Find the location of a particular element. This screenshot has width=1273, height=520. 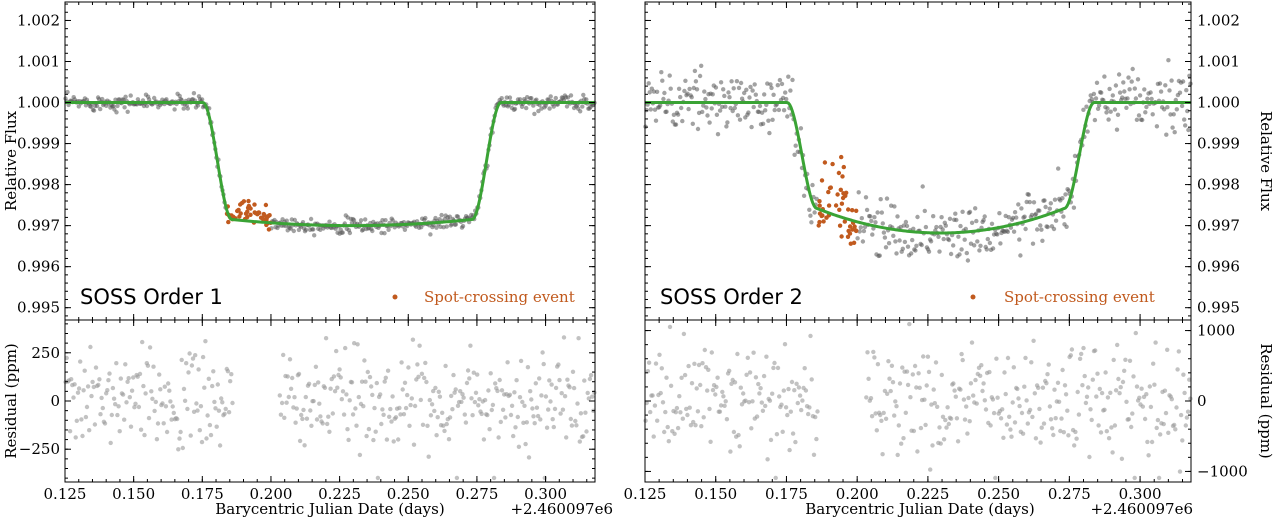

order2-label: SOSS Order 2 is located at coordinates (731, 297).